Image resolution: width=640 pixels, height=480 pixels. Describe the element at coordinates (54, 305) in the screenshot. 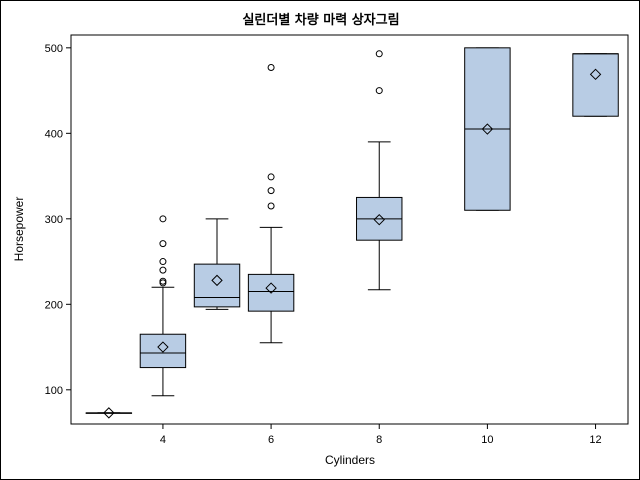

I see `y-tick-label: 200` at that location.